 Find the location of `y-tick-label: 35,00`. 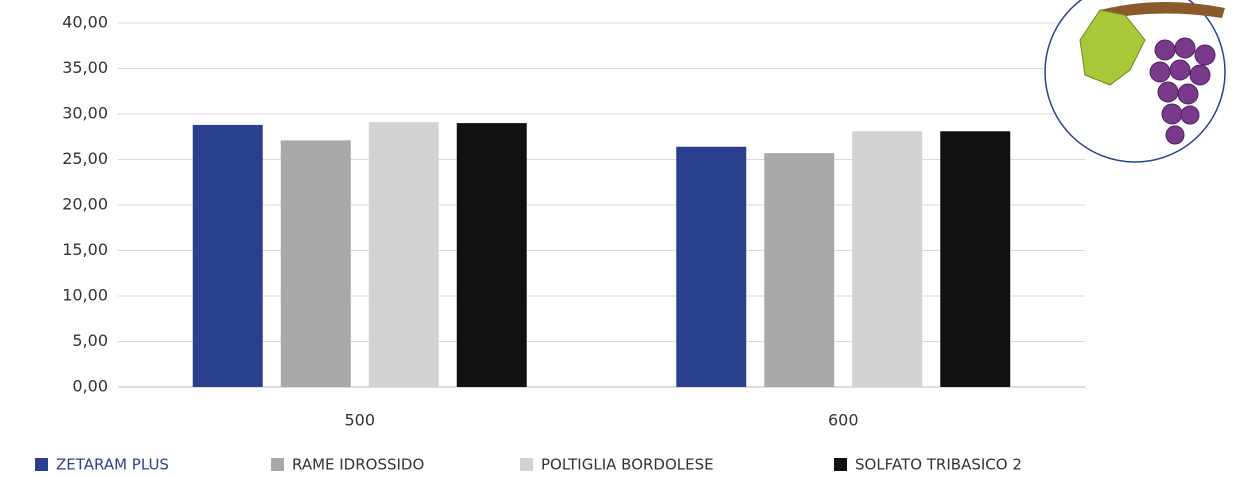

y-tick-label: 35,00 is located at coordinates (85, 67).